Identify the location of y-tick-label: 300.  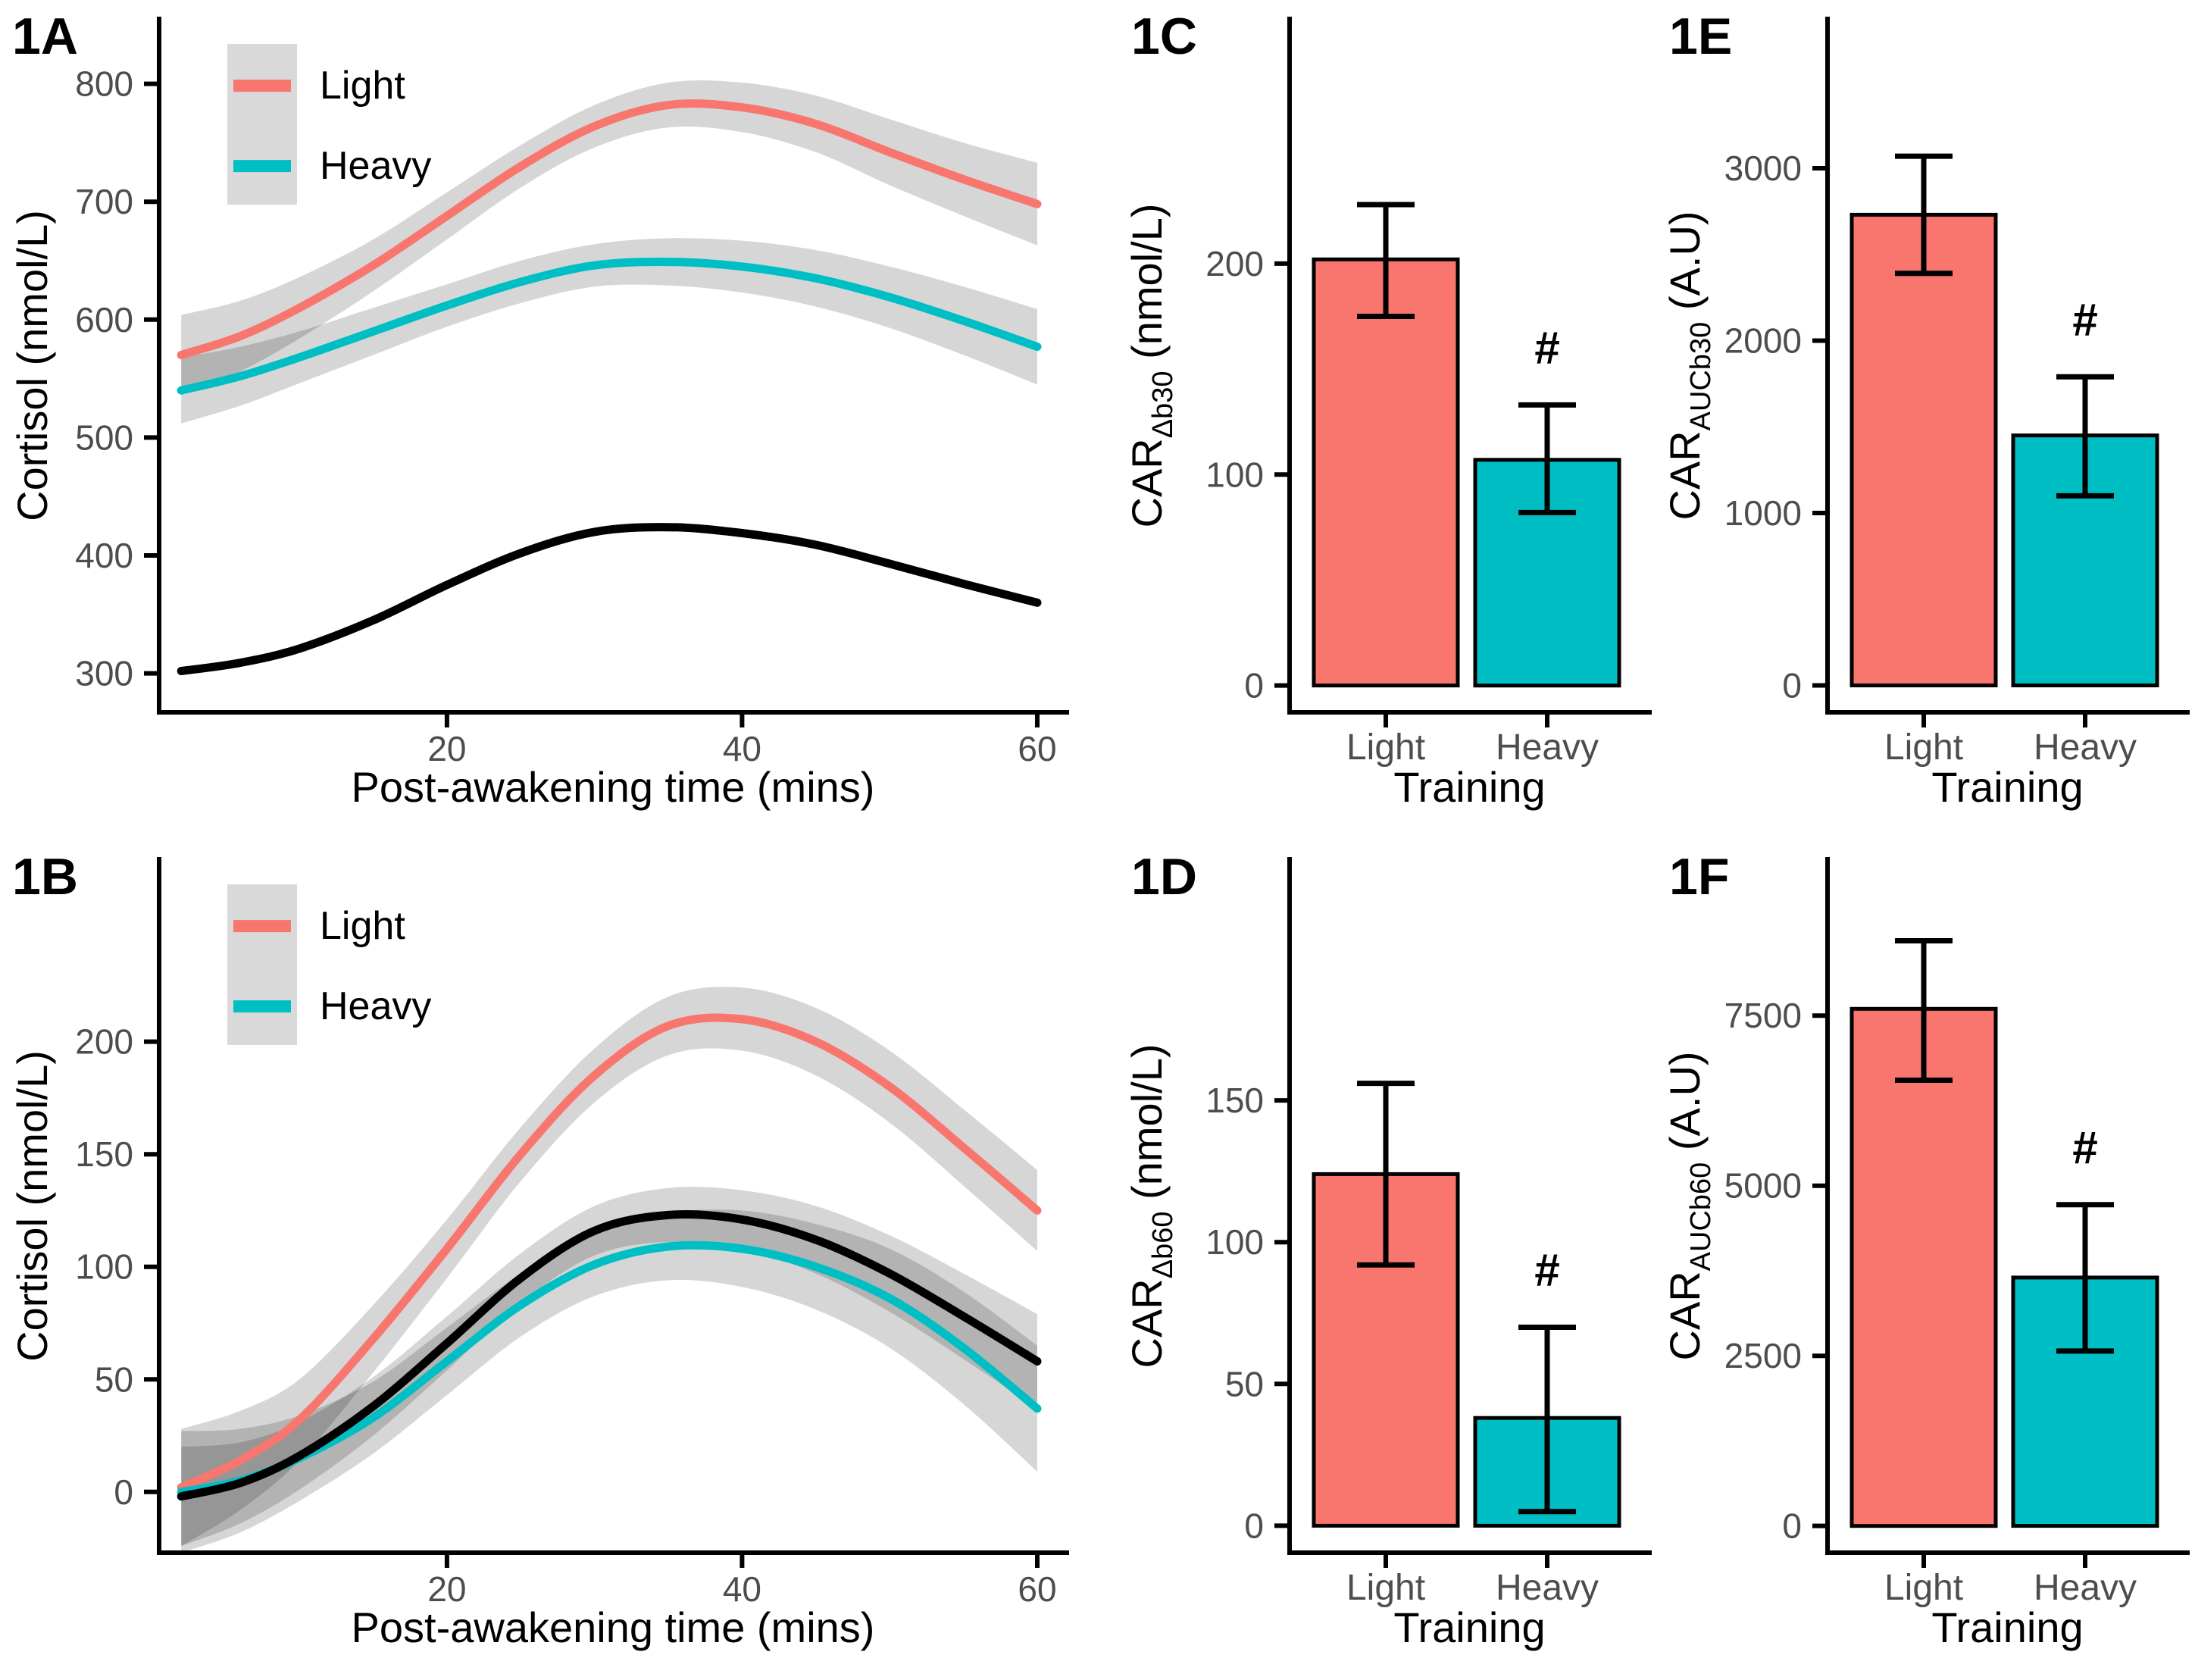
(104, 673).